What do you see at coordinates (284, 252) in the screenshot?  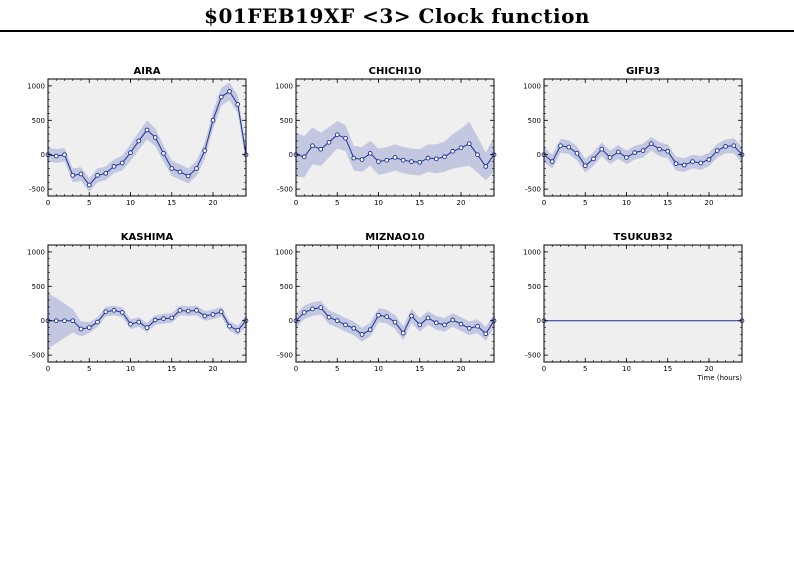 I see `y-tick-label: 1000` at bounding box center [284, 252].